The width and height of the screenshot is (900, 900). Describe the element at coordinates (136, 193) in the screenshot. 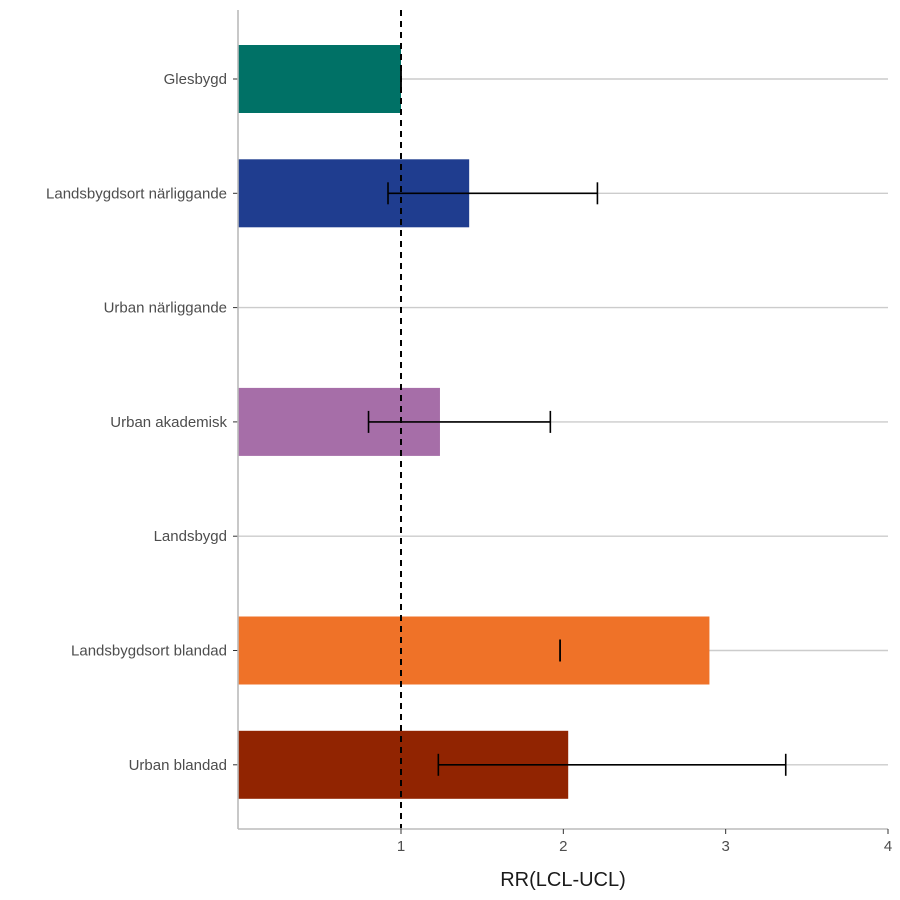

I see `category-label: Landsbygdsort närliggande` at that location.